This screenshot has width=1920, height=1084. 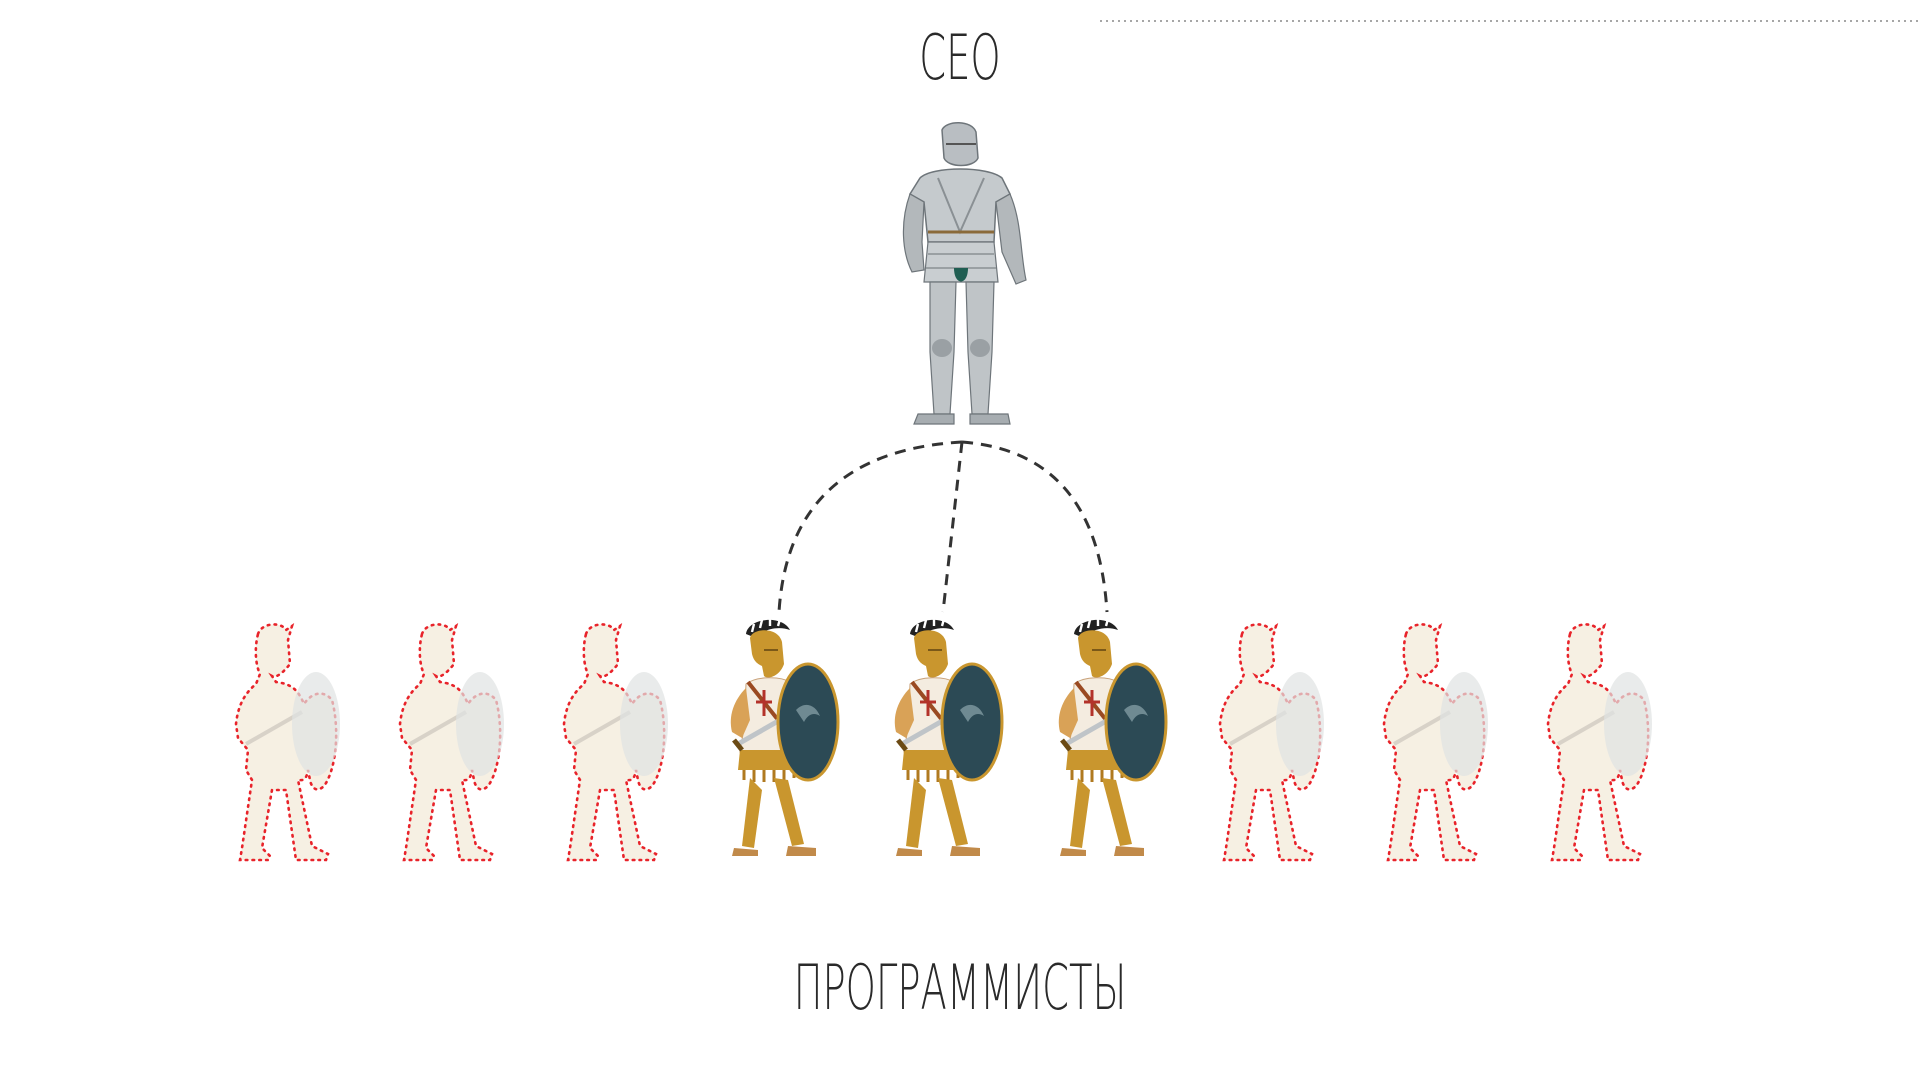 What do you see at coordinates (960, 57) in the screenshot?
I see `ceo-label: CEO` at bounding box center [960, 57].